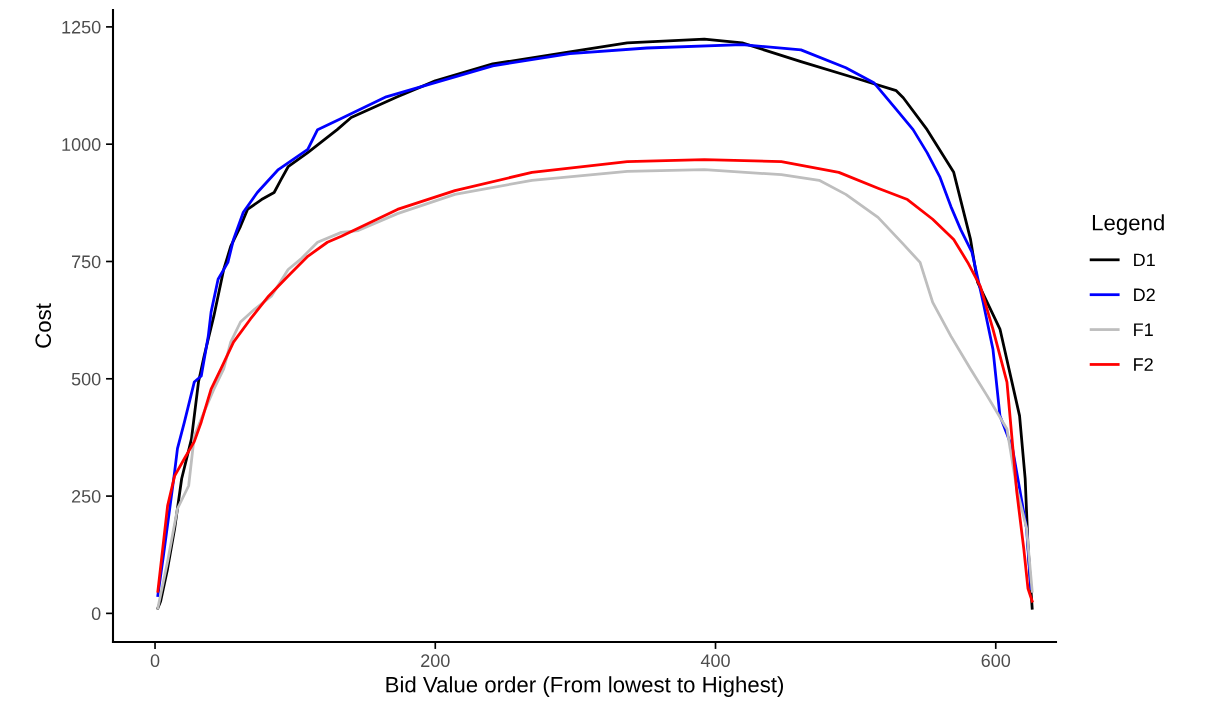 The height and width of the screenshot is (714, 1226). What do you see at coordinates (86, 379) in the screenshot?
I see `y-tick-label: 500` at bounding box center [86, 379].